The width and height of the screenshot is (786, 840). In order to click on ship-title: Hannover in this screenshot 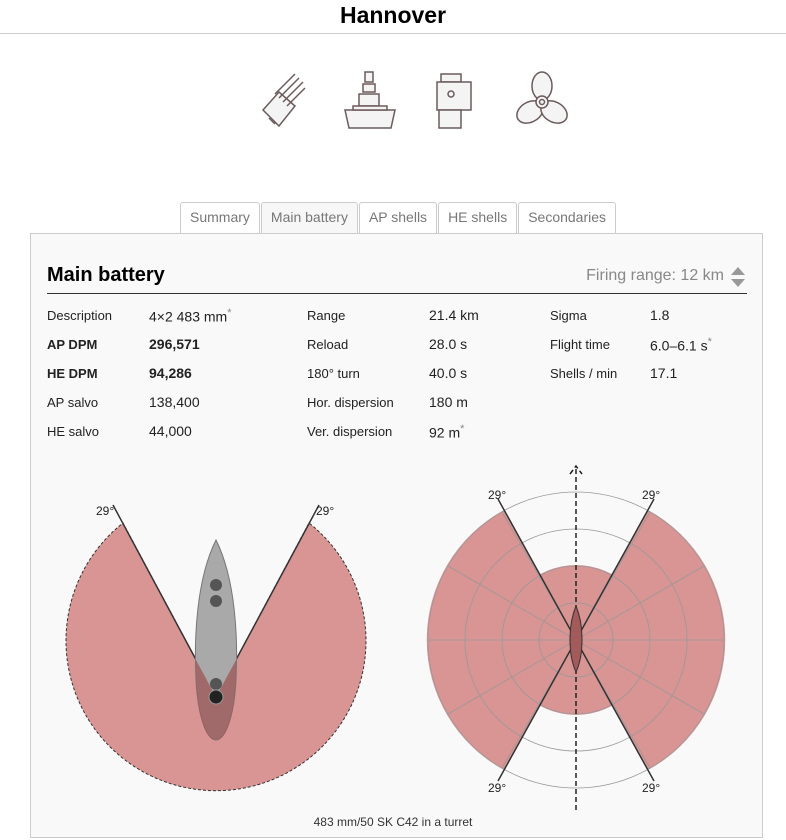, I will do `click(393, 15)`.